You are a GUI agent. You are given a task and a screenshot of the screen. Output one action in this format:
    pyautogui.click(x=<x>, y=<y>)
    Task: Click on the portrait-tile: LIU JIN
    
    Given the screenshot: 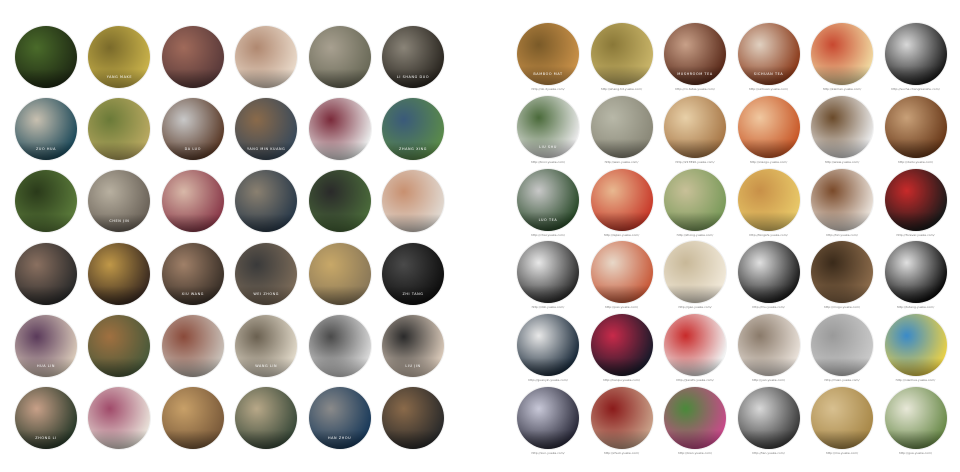 What is the action you would take?
    pyautogui.click(x=413, y=349)
    